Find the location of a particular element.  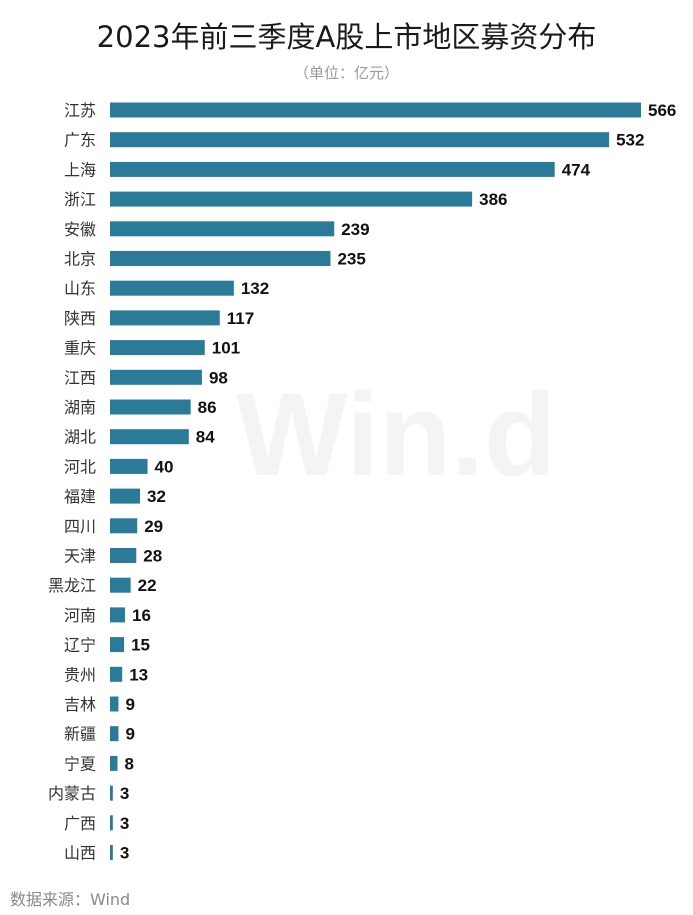

category-label: 内蒙古 is located at coordinates (72, 793).